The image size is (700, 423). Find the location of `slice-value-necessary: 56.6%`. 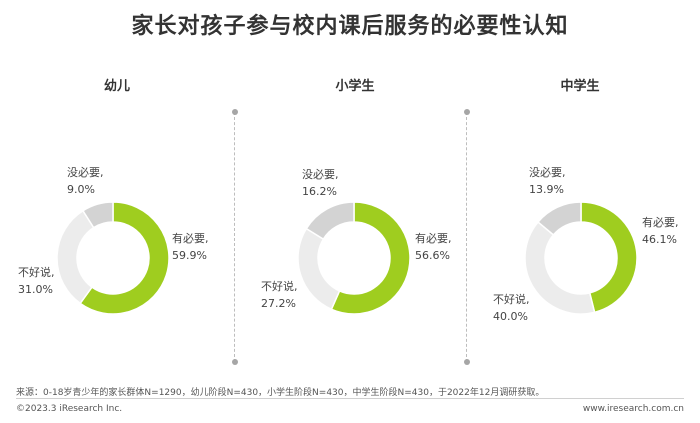

slice-value-necessary: 56.6% is located at coordinates (432, 255).